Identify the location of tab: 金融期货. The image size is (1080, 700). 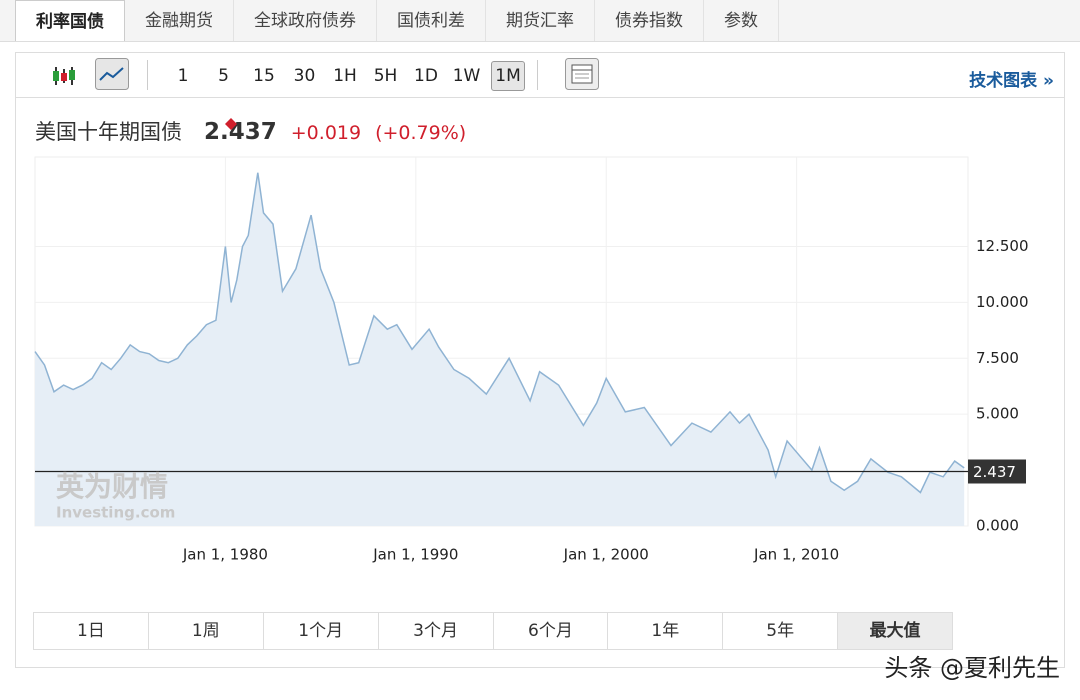
(179, 20).